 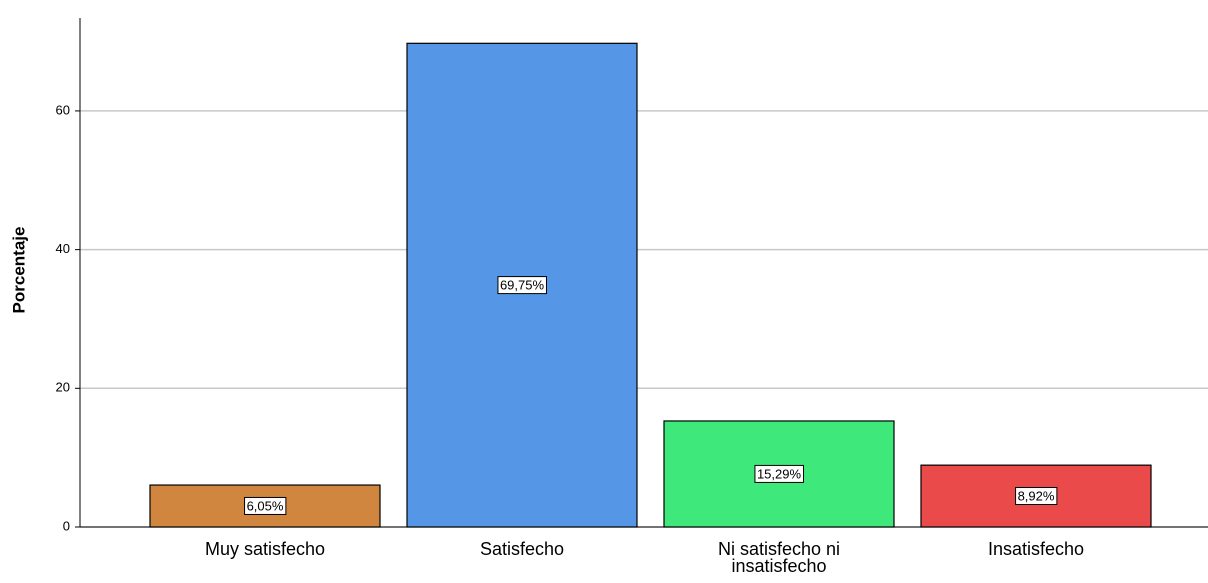 I want to click on value-label: 8,92%, so click(x=1036, y=496).